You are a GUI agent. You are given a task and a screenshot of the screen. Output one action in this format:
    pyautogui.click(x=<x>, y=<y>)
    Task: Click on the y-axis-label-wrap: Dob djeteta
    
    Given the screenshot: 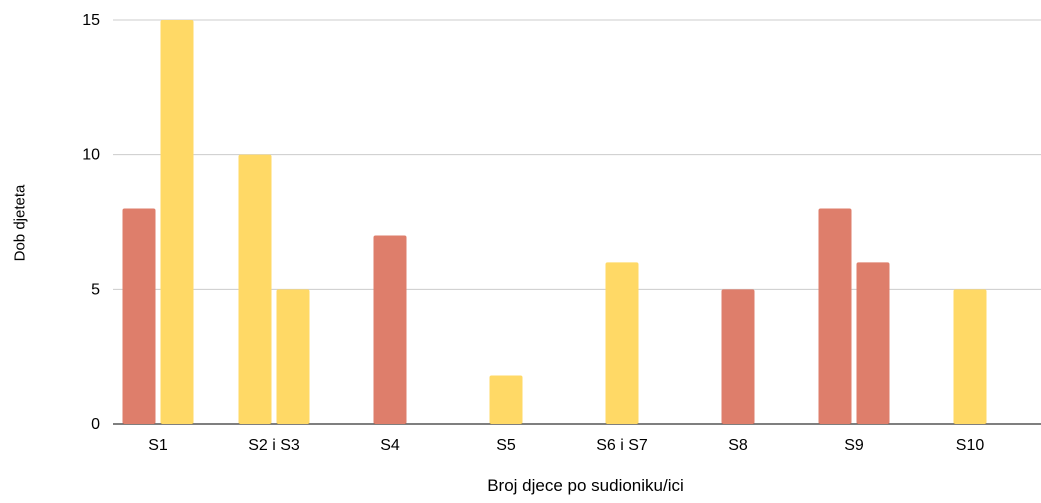 What is the action you would take?
    pyautogui.click(x=20, y=249)
    